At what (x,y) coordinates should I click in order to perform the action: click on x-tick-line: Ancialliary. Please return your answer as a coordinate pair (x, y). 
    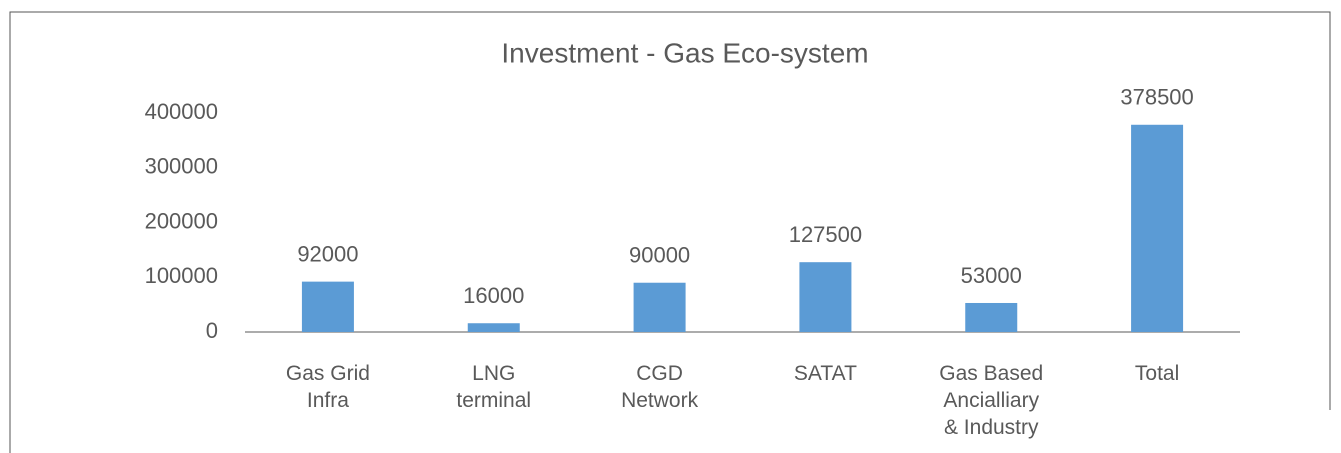
    Looking at the image, I should click on (991, 400).